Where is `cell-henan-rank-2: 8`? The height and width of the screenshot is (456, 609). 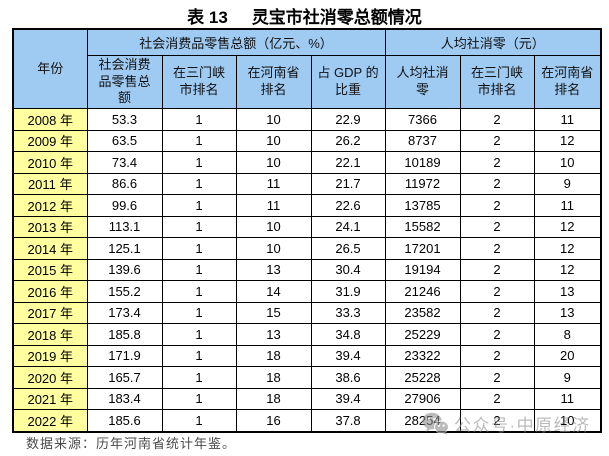 cell-henan-rank-2: 8 is located at coordinates (567, 334).